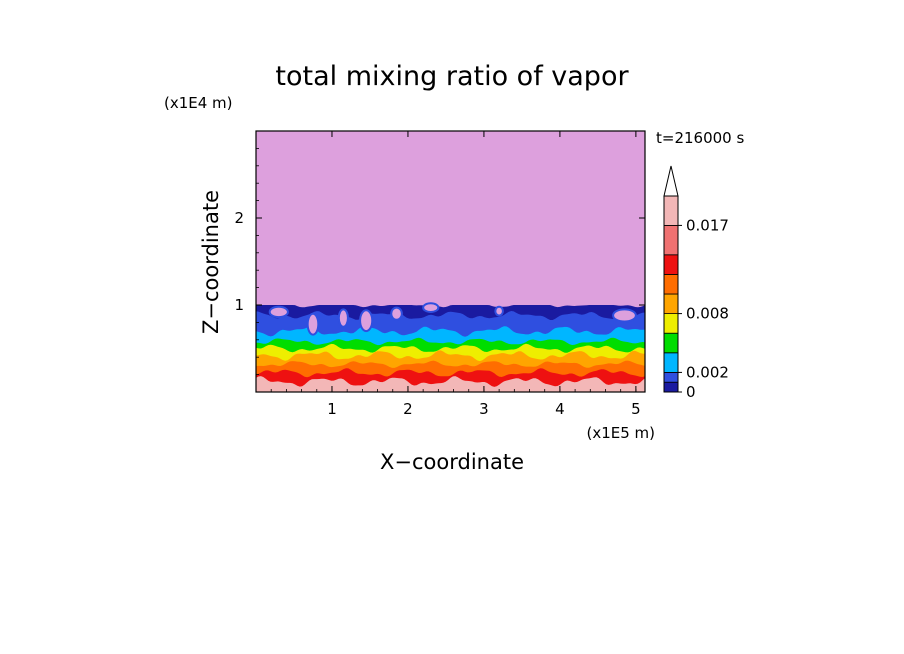 Image resolution: width=904 pixels, height=654 pixels. What do you see at coordinates (707, 372) in the screenshot?
I see `colorbar-label: 0.002` at bounding box center [707, 372].